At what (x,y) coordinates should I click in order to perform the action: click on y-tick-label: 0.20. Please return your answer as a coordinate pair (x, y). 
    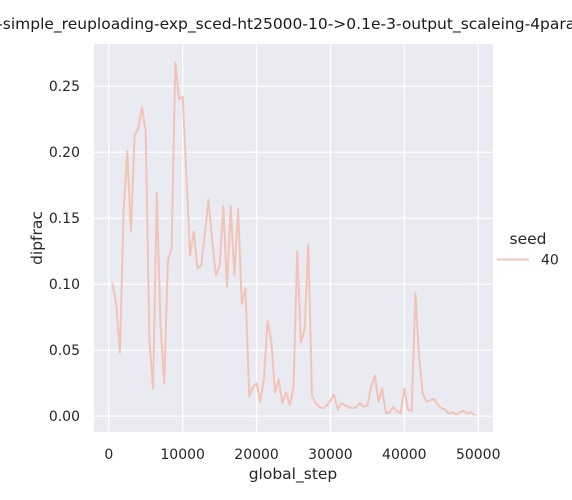
    Looking at the image, I should click on (64, 153).